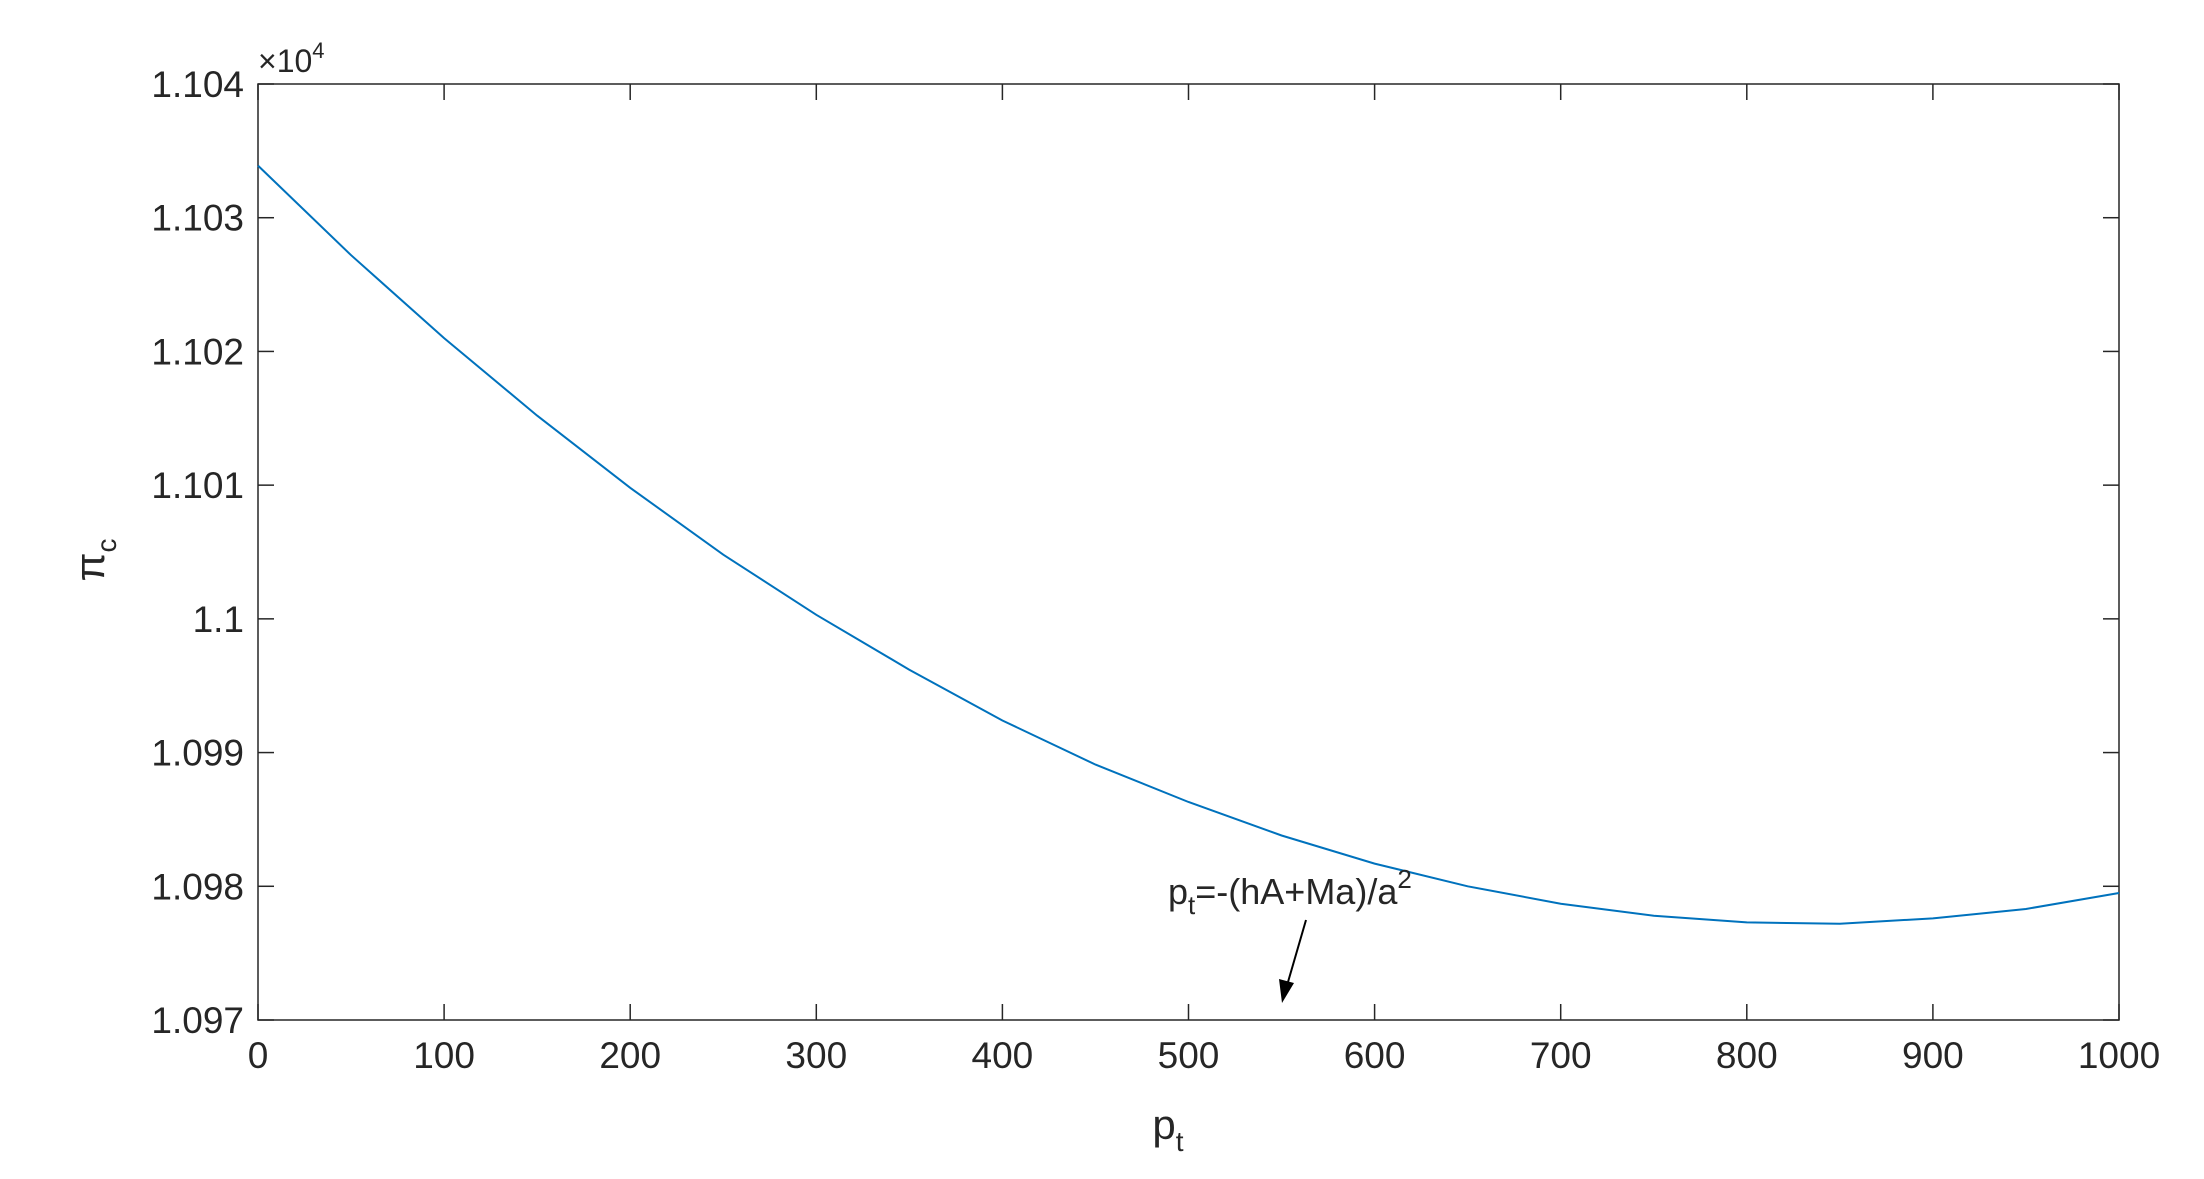 Image resolution: width=2204 pixels, height=1179 pixels. What do you see at coordinates (197, 1020) in the screenshot?
I see `y-tick-label: 1.097` at bounding box center [197, 1020].